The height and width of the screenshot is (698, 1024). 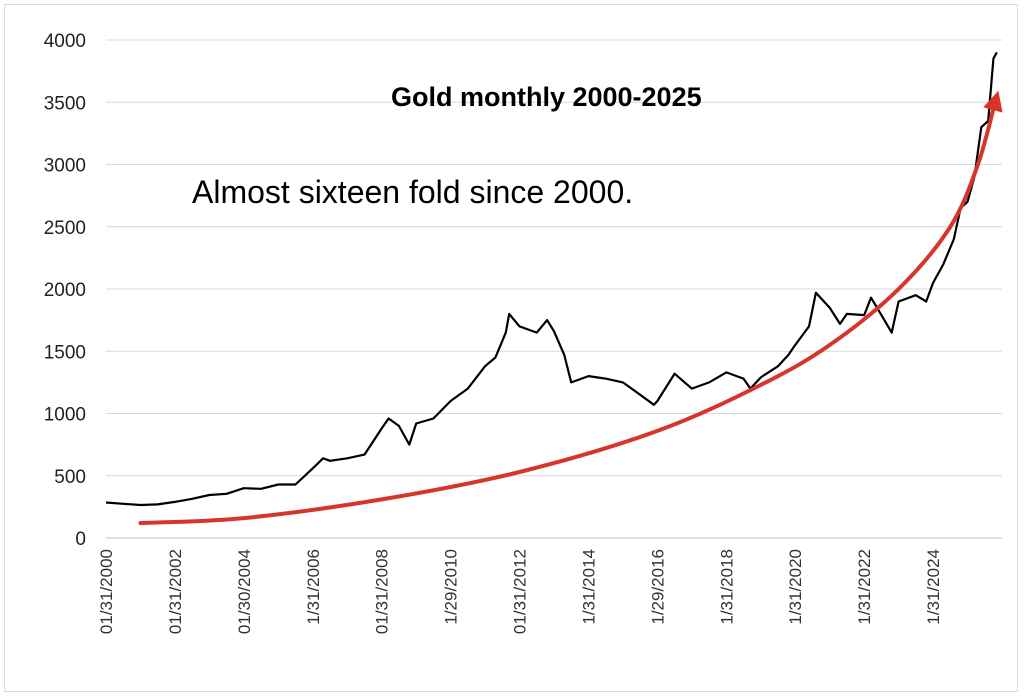 What do you see at coordinates (546, 97) in the screenshot?
I see `chart-title: Gold monthly 2000-2025` at bounding box center [546, 97].